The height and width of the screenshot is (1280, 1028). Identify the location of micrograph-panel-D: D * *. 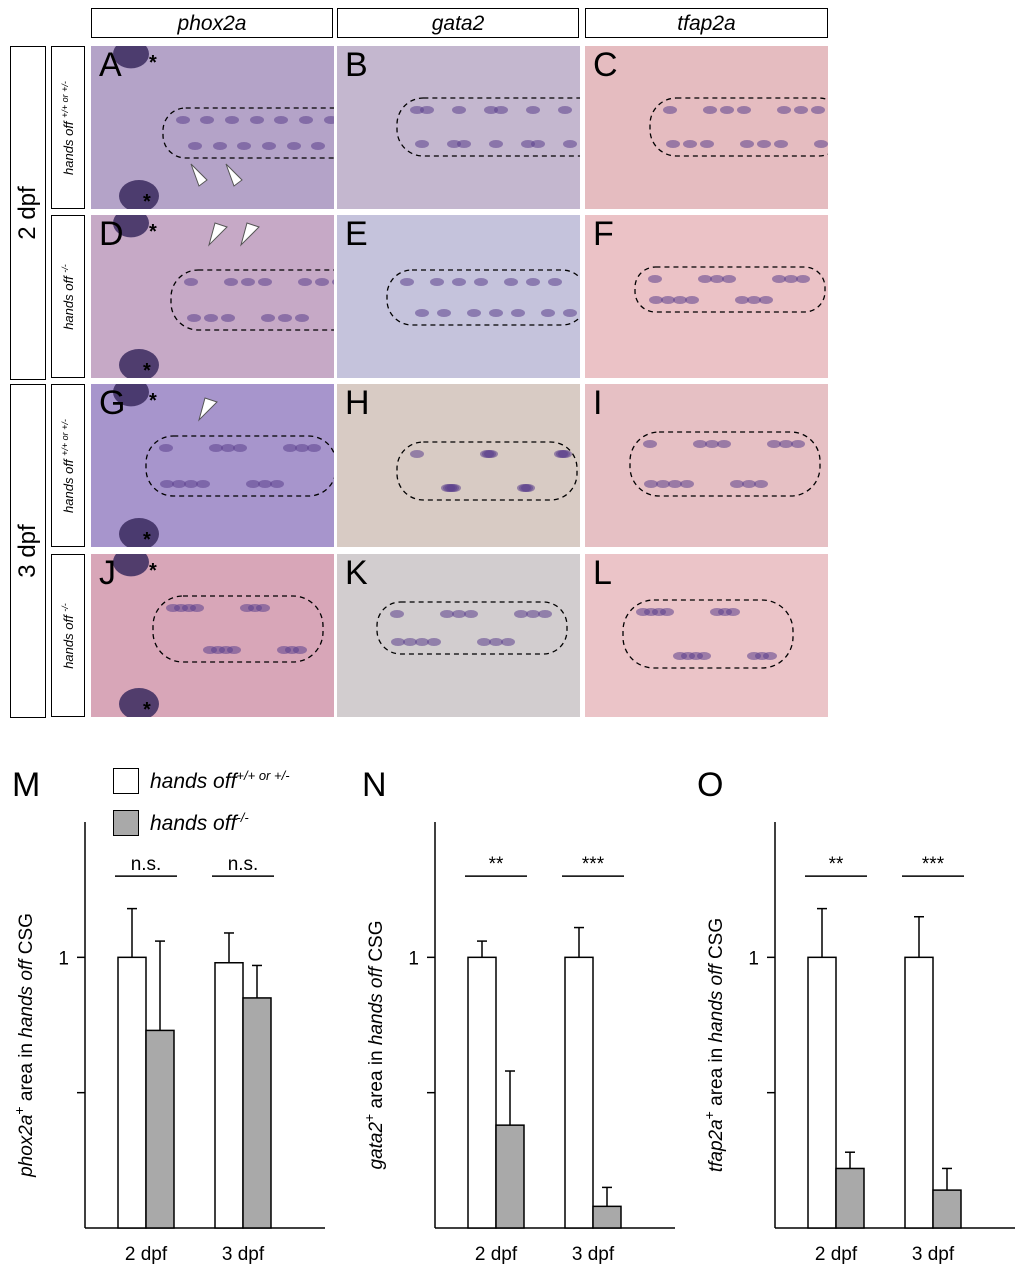
(212, 296).